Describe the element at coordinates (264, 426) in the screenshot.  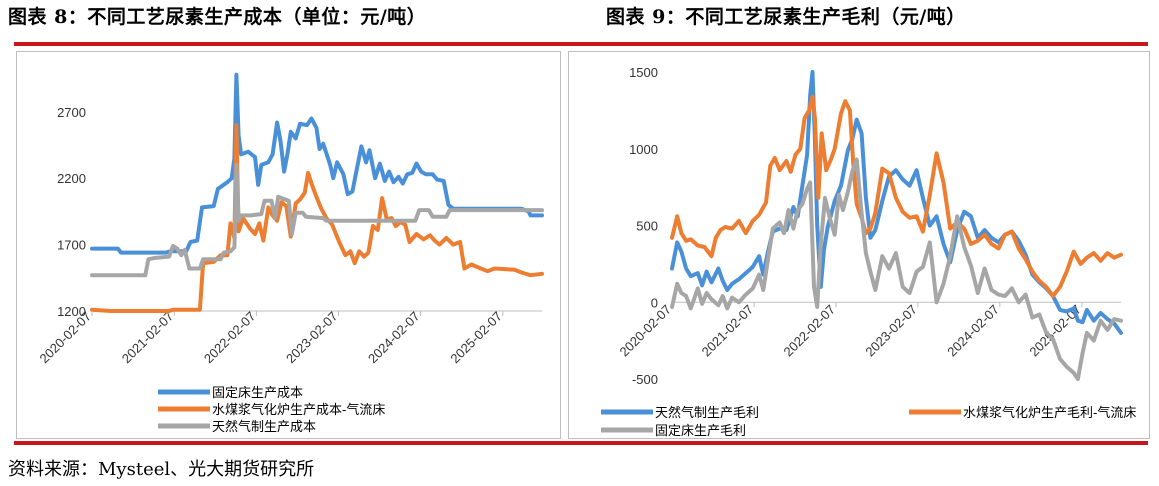
I see `legend-label-3: 天然气制生产成本` at that location.